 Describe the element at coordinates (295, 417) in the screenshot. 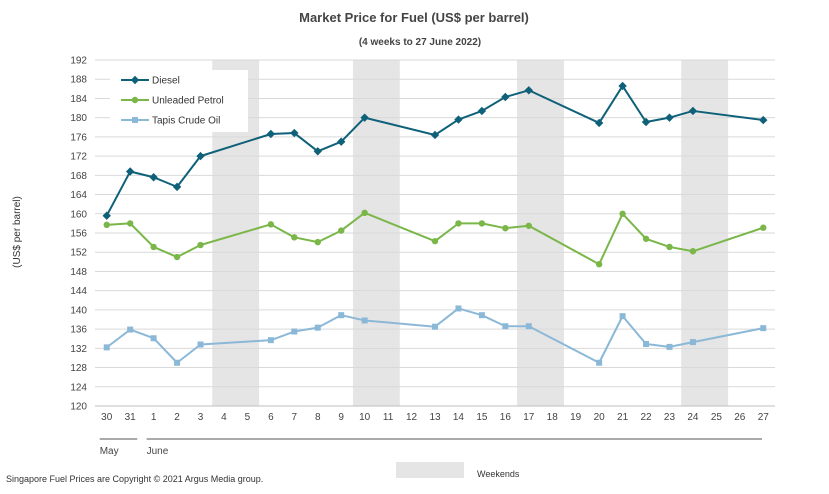

I see `x-tick-label: 7` at that location.